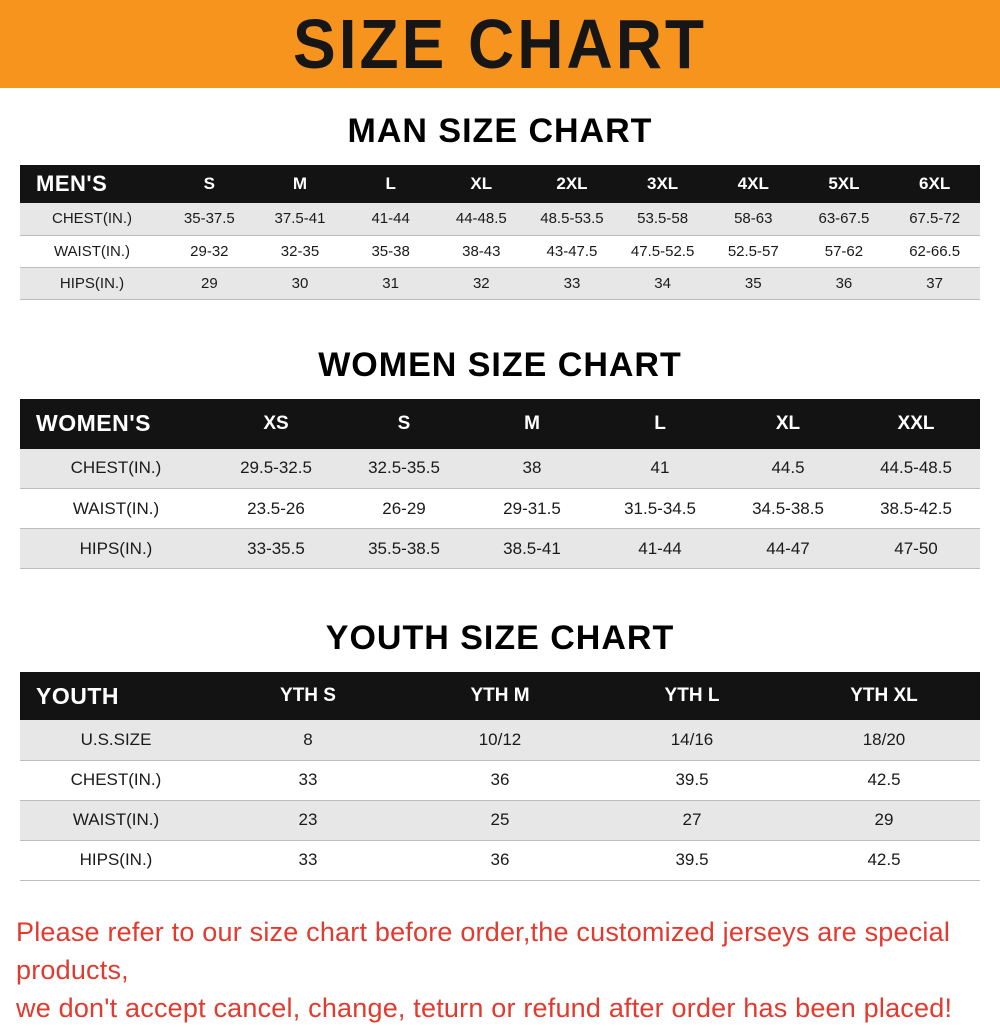  I want to click on man-hips-row: HIPS(IN.) 29 30 31 32 33 34 35 36 37, so click(500, 283).